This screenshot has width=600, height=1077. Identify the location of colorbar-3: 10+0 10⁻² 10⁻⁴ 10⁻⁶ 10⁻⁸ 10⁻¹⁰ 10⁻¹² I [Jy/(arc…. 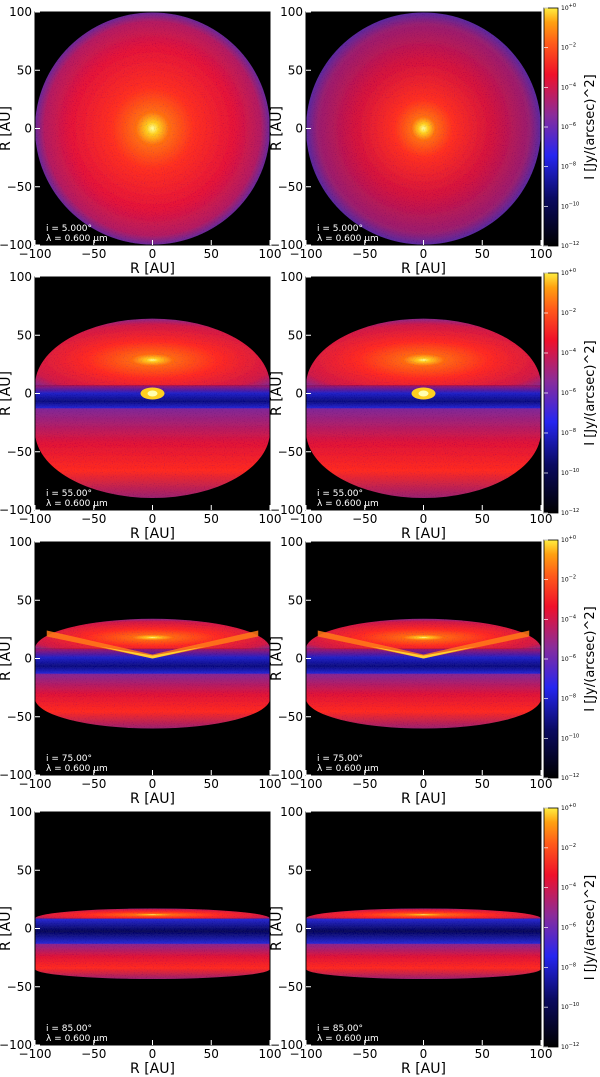
(570, 927).